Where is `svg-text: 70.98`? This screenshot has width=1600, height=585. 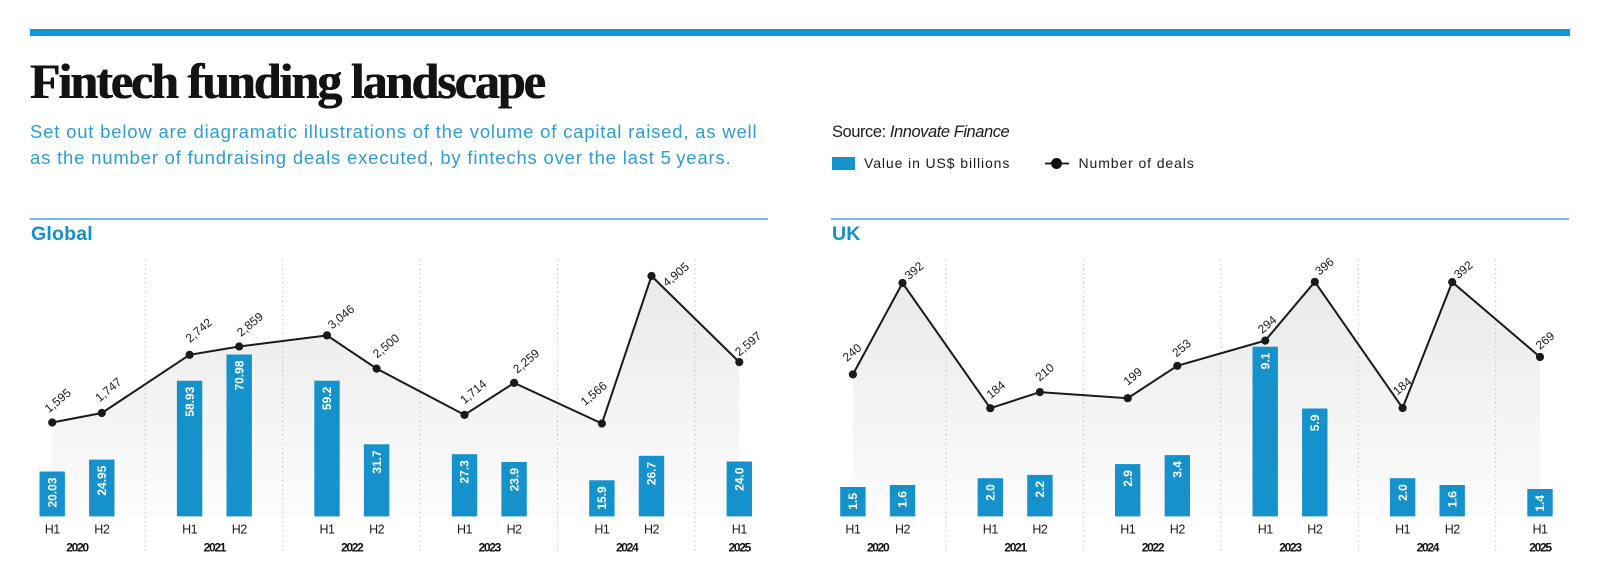
svg-text: 70.98 is located at coordinates (239, 375).